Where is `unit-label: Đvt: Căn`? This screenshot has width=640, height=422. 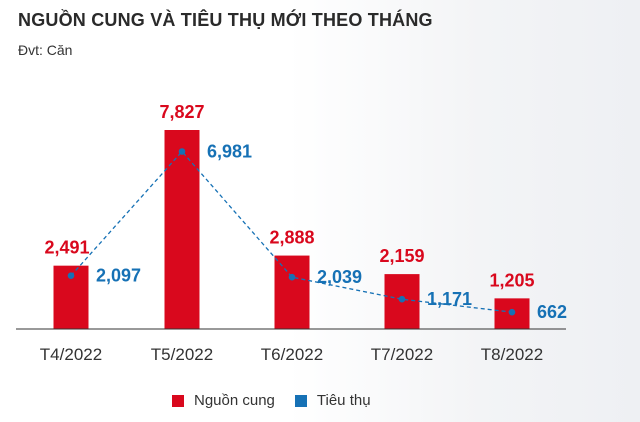 unit-label: Đvt: Căn is located at coordinates (45, 50).